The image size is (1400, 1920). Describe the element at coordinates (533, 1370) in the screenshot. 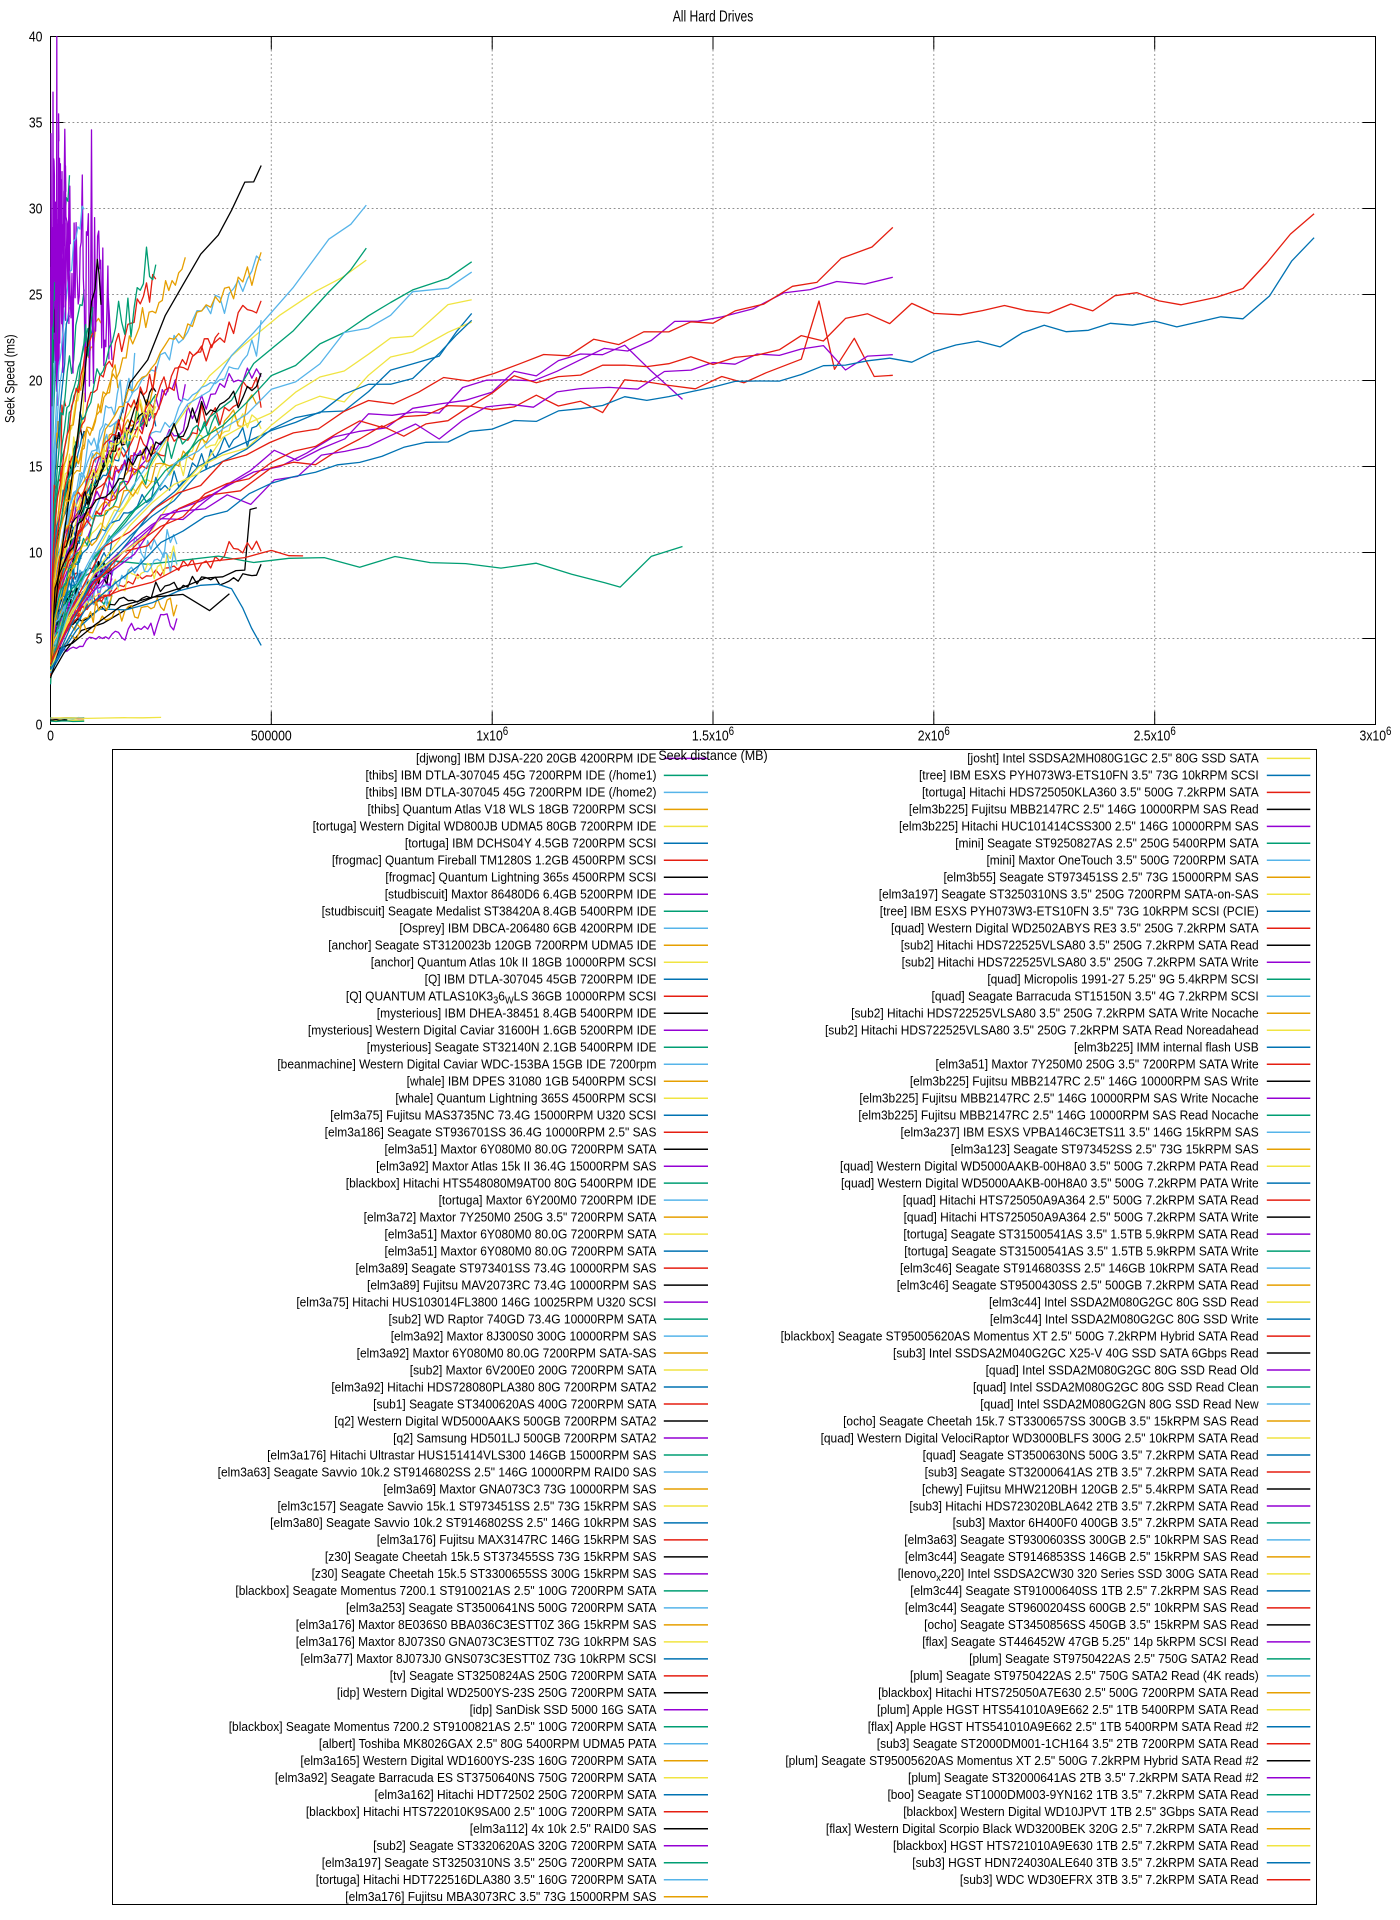

I see `svg-text:[sub2] Maxtor 6V200E0 200G 720: [sub2] Maxtor 6V200E0 200G 7200RPM SATA` at that location.